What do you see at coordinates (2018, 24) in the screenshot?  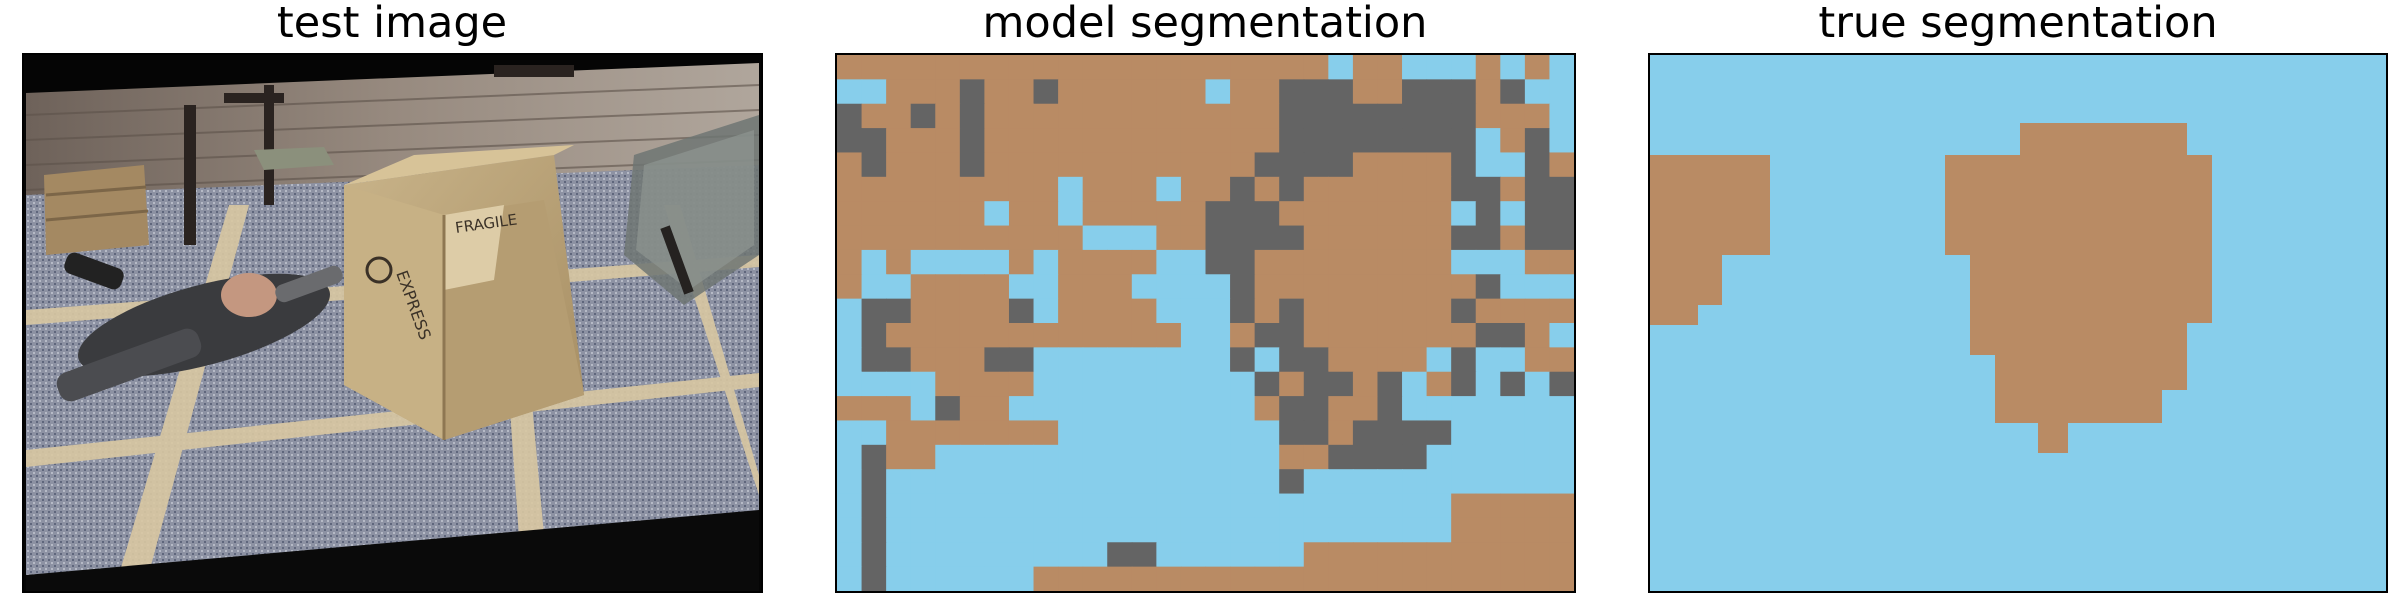 I see `true-segmentation-title: true segmentation` at bounding box center [2018, 24].